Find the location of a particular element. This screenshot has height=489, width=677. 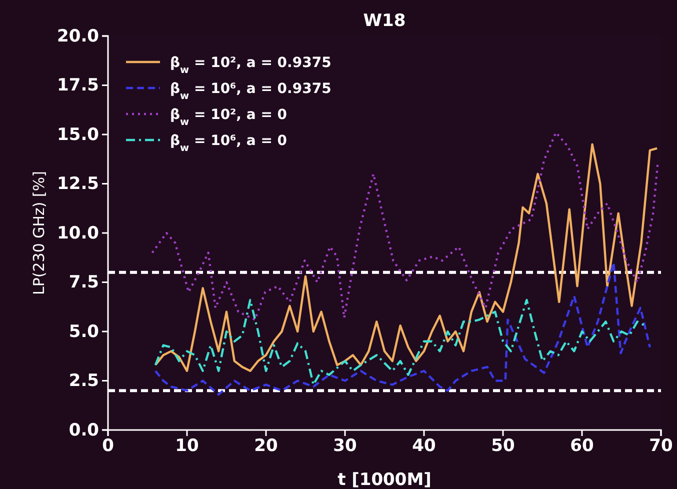

y-axis-title: LP(230 GHz) [%] is located at coordinates (39, 233).